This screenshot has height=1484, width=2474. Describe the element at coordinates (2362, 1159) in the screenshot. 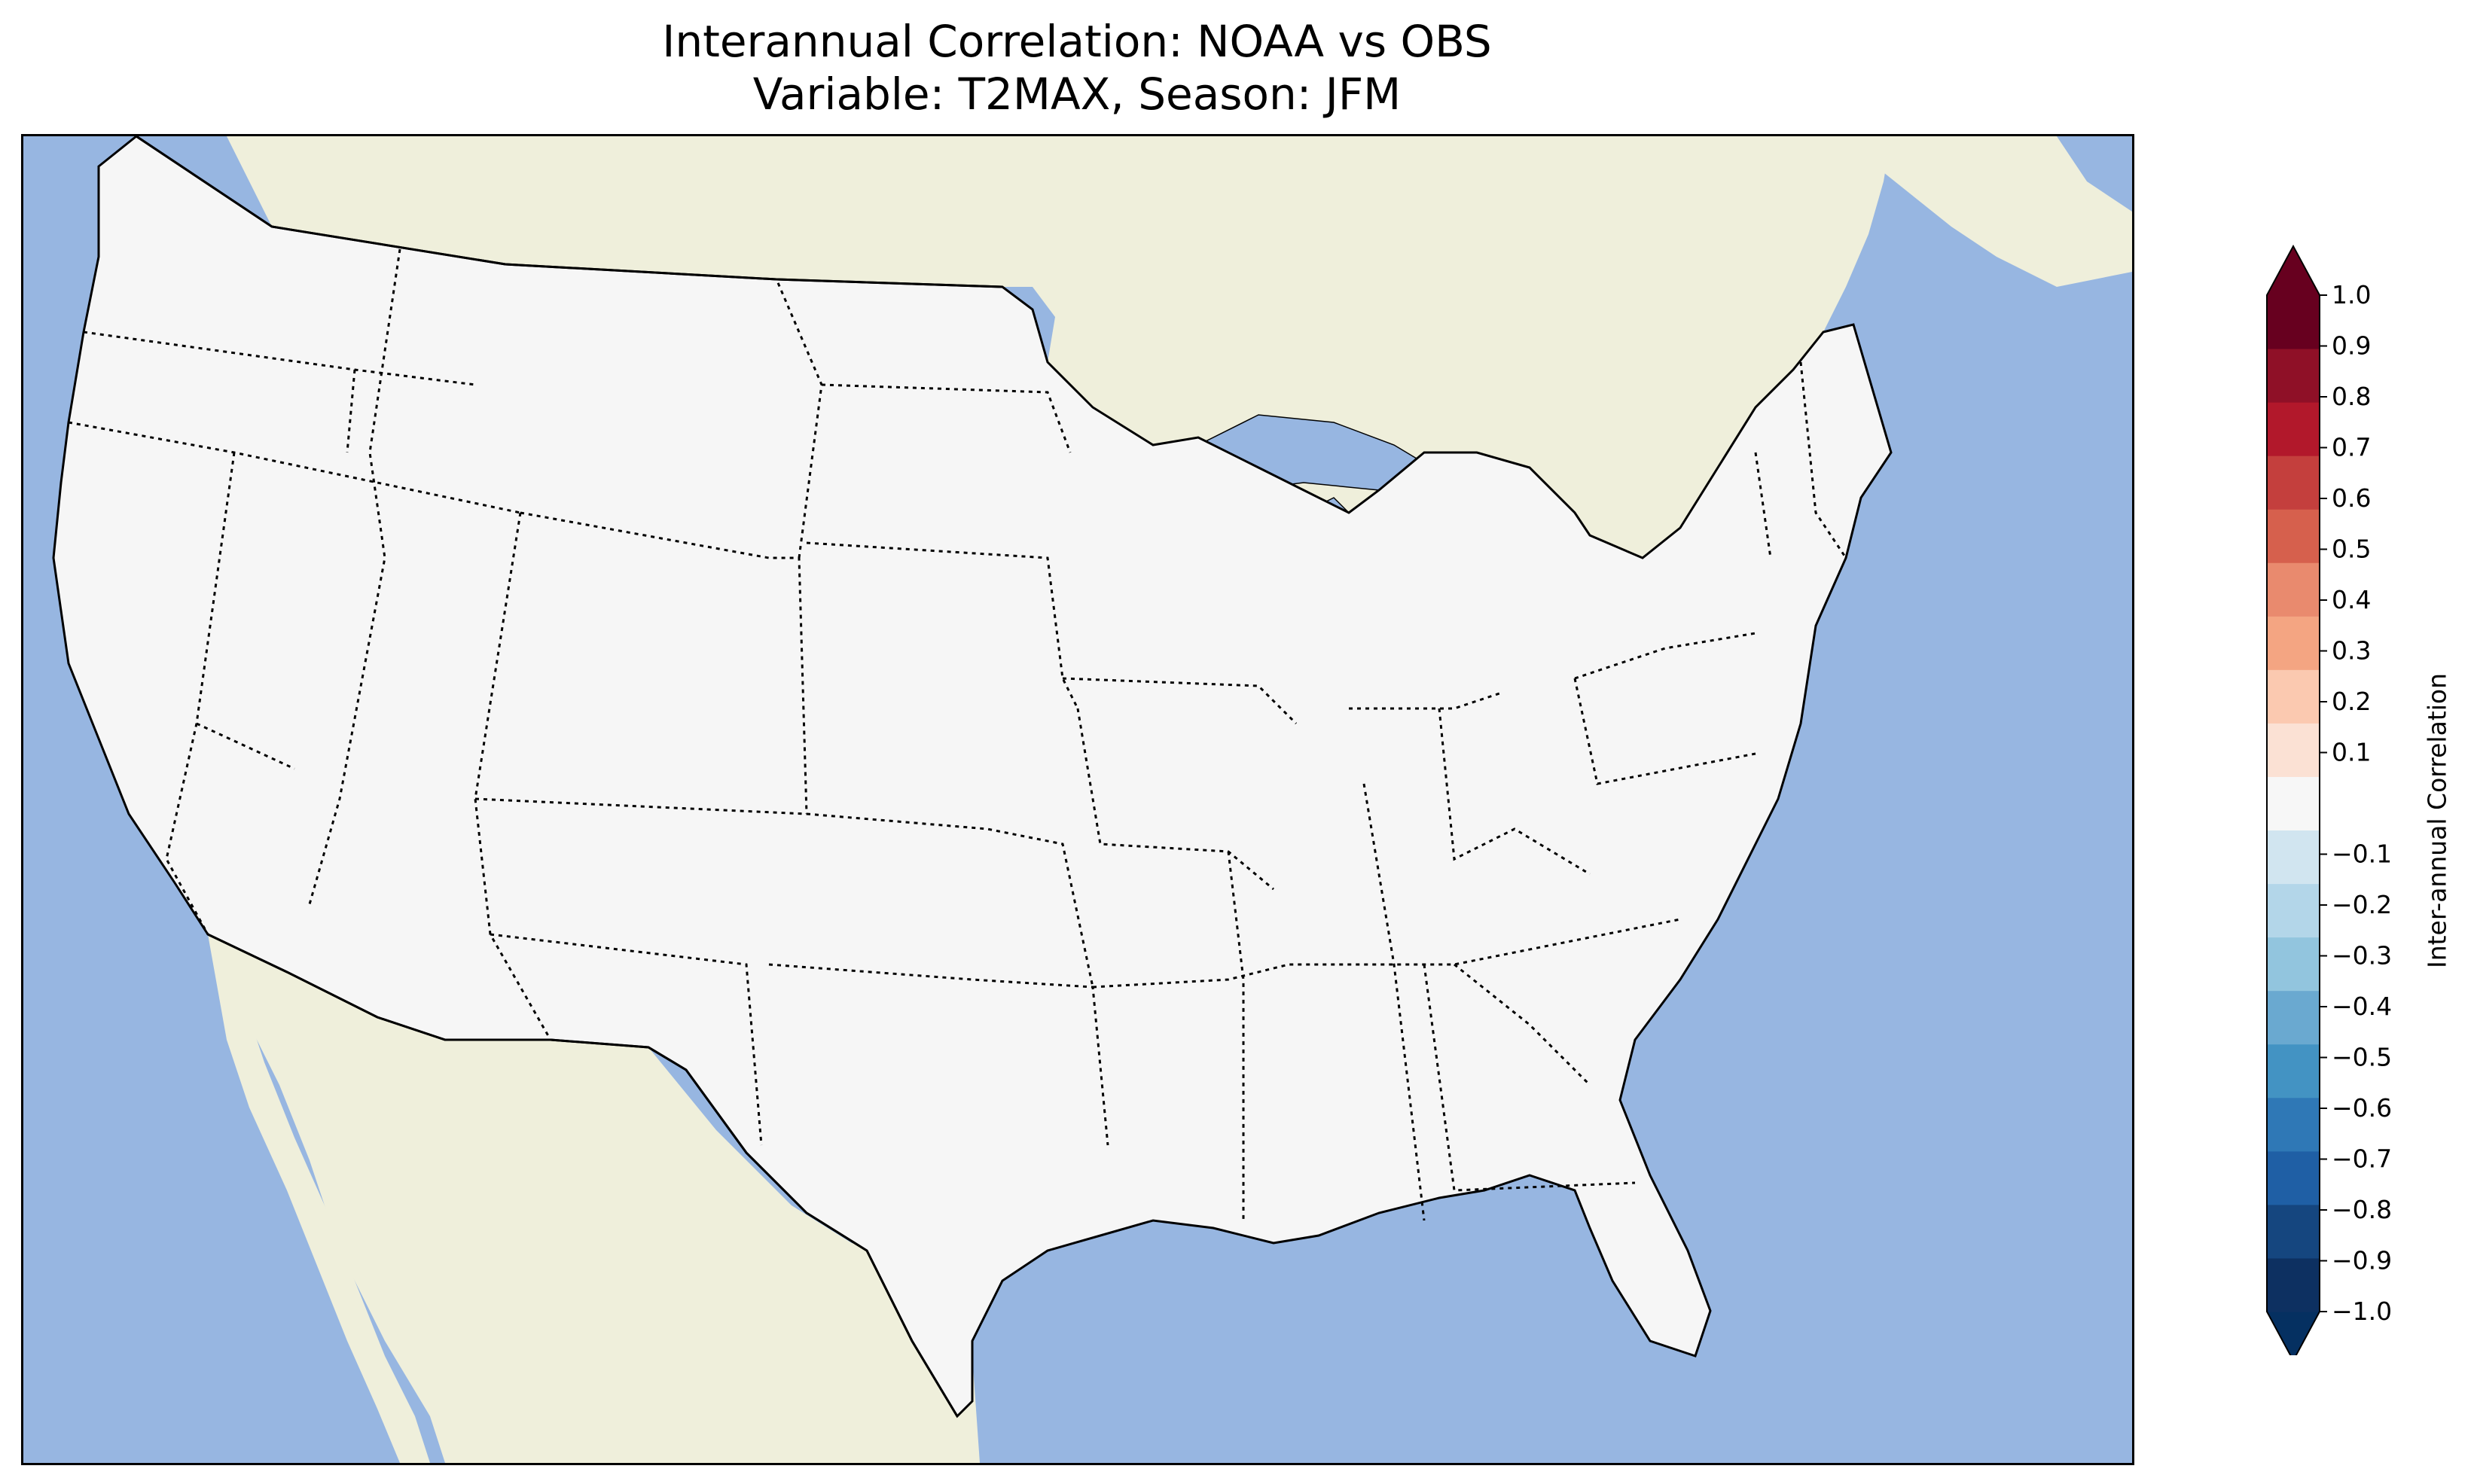

I see `colorbar-tick-label: −0.7` at that location.